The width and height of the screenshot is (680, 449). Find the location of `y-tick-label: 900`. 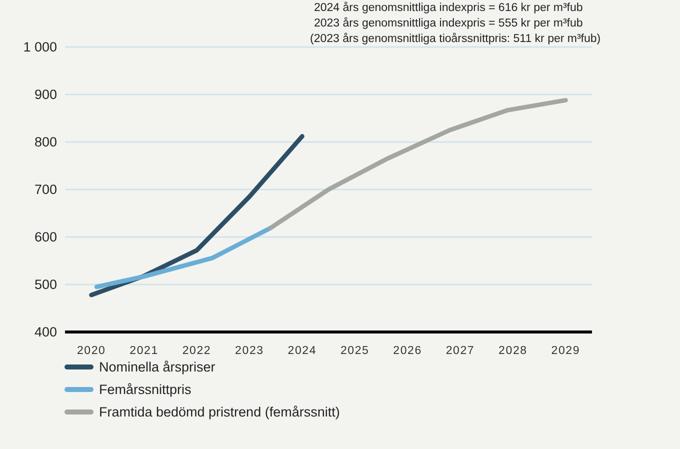

y-tick-label: 900 is located at coordinates (45, 94).